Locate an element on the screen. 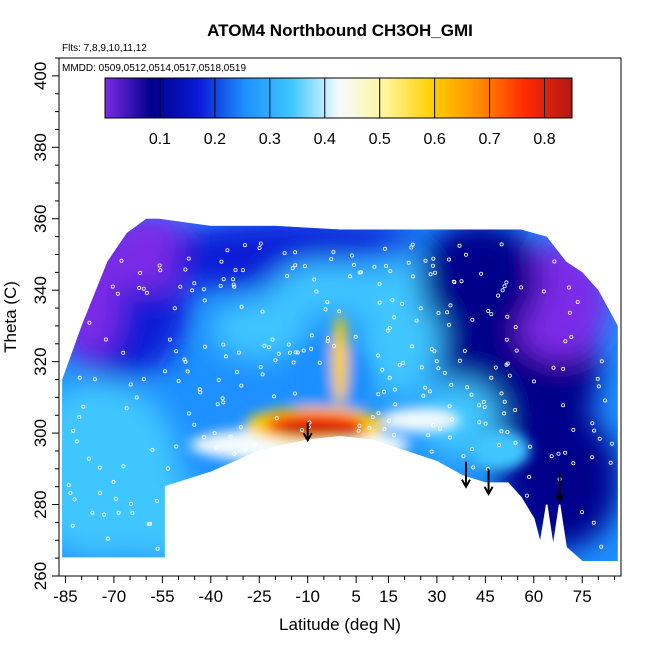 This screenshot has width=650, height=650. y-tick-label: 380 is located at coordinates (40, 147).